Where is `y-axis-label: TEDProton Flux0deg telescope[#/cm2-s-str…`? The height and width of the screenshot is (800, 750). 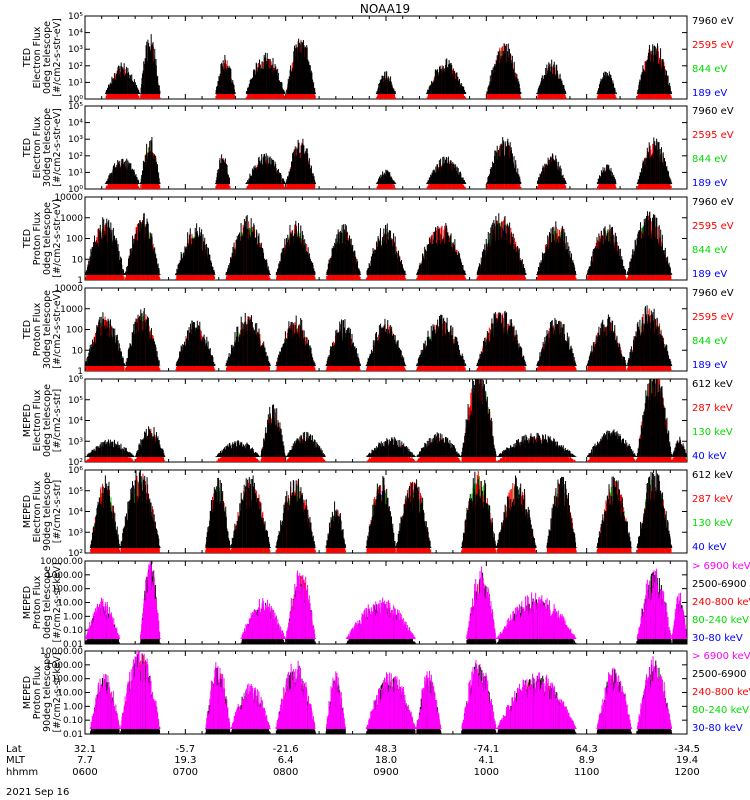
y-axis-label: TEDProton Flux0deg telescope[#/cm2-s-str… is located at coordinates (42, 238).